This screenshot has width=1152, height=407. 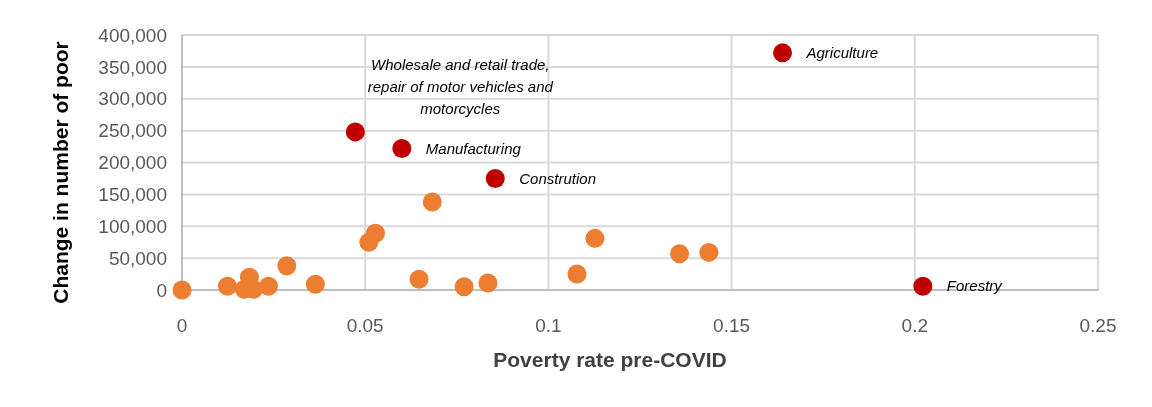 What do you see at coordinates (1098, 325) in the screenshot?
I see `x-tick-label: 0.25` at bounding box center [1098, 325].